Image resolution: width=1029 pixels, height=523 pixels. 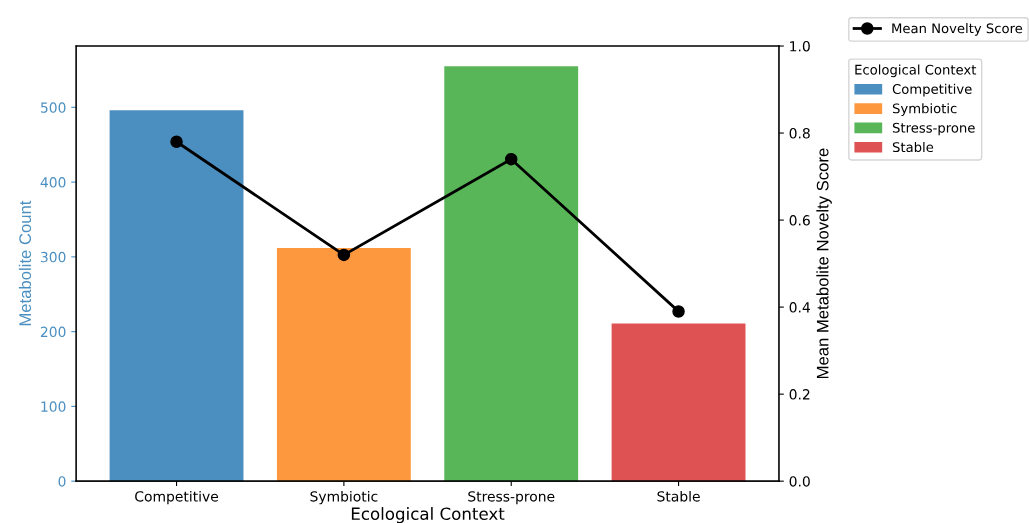 I want to click on x-tick-label: Stable, so click(x=678, y=496).